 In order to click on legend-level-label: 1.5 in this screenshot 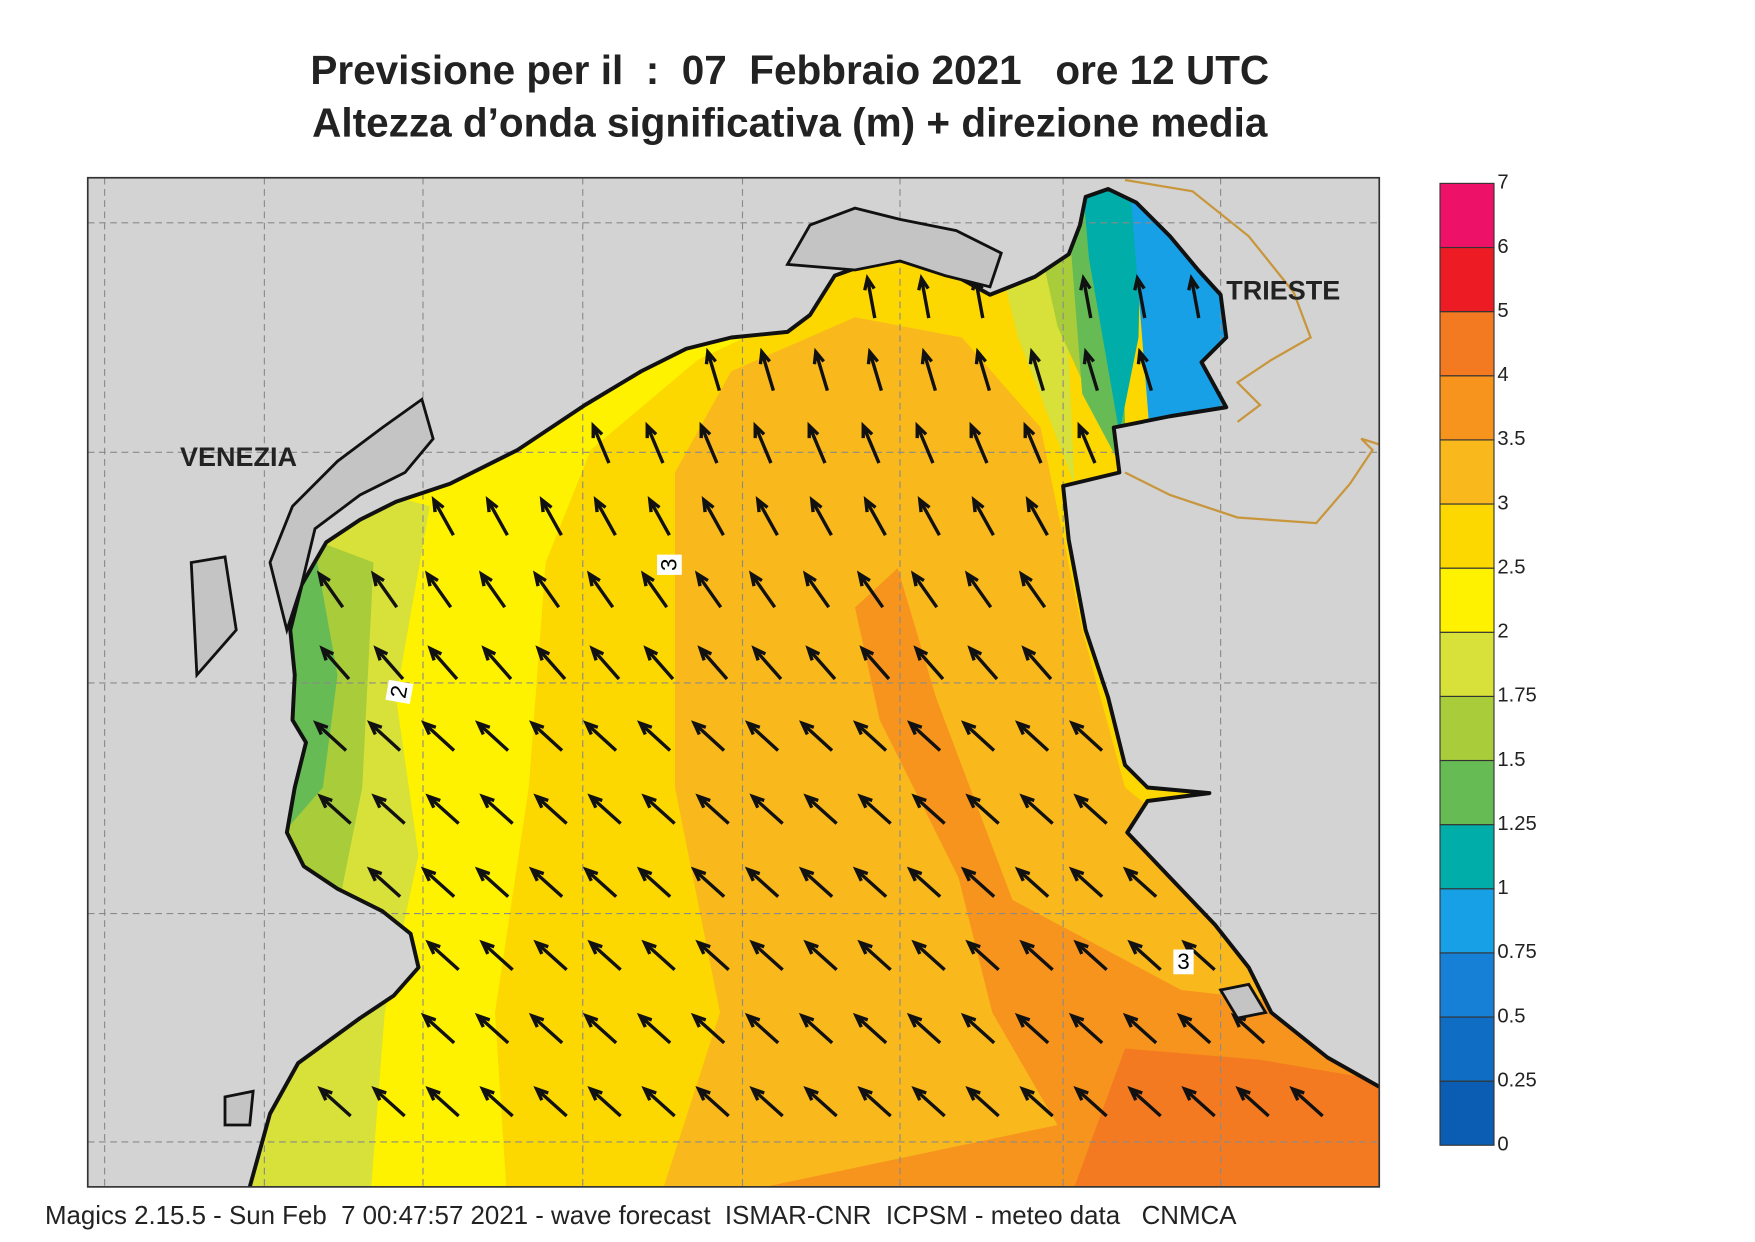, I will do `click(1511, 760)`.